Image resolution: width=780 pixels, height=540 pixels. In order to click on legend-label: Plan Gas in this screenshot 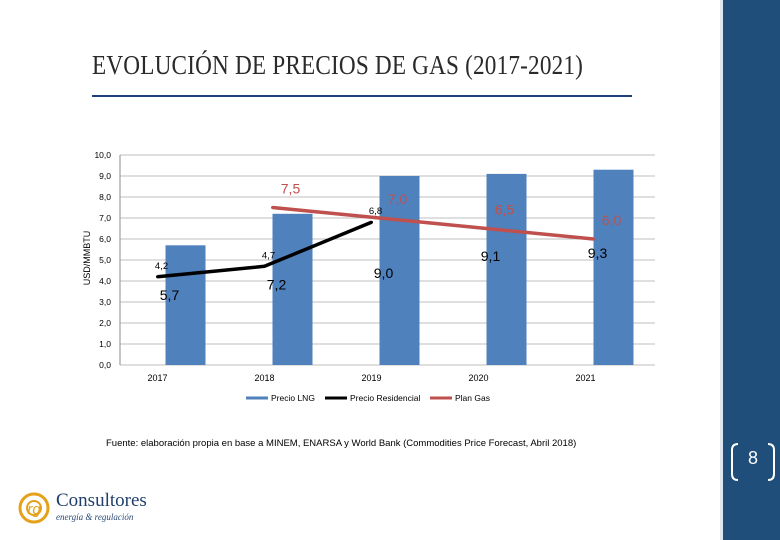, I will do `click(472, 398)`.